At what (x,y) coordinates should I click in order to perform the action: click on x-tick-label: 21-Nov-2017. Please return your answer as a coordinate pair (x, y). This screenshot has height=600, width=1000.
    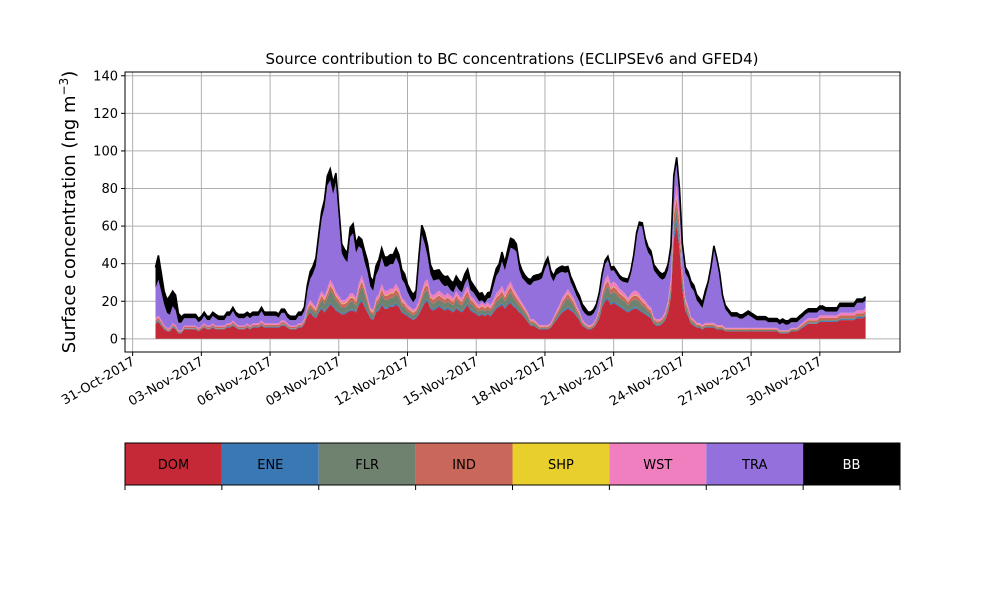
    Looking at the image, I should click on (578, 381).